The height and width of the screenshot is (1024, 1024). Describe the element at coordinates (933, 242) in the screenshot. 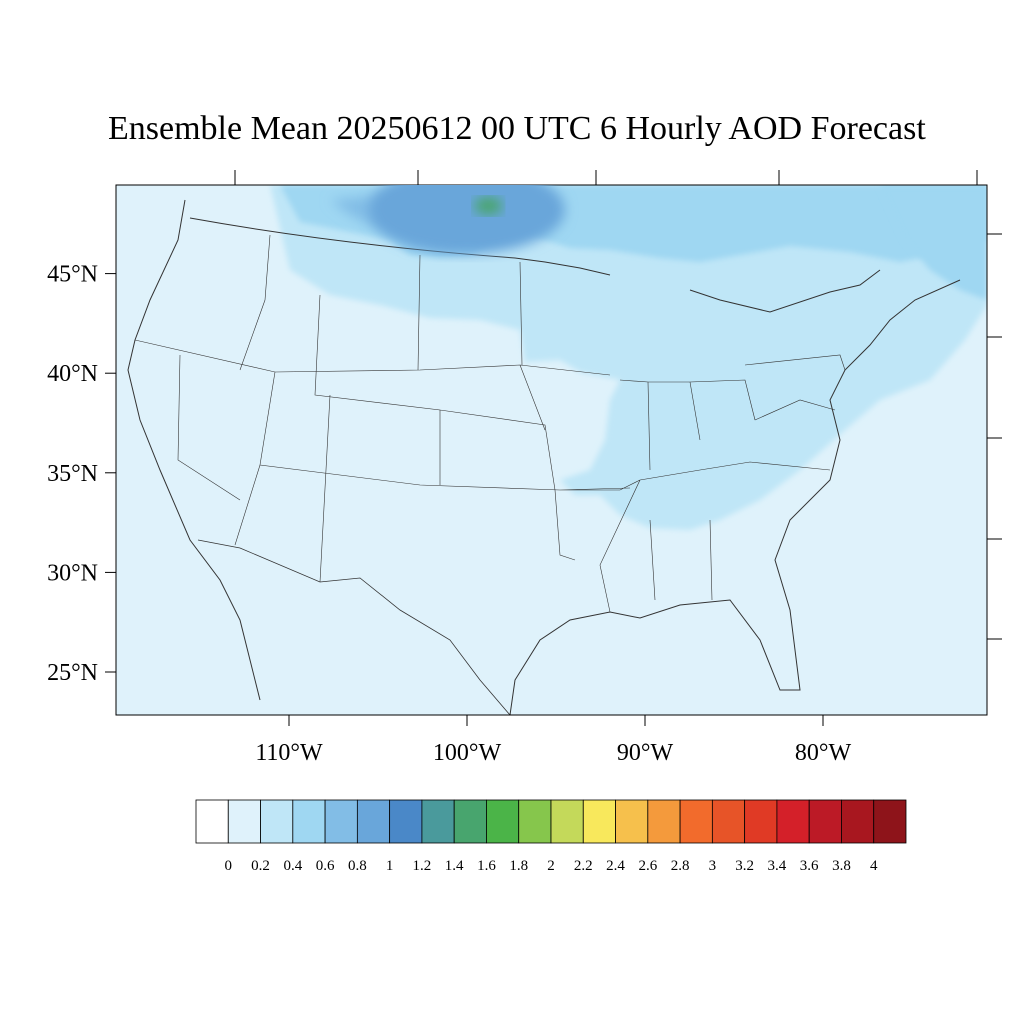

I see `aod-band-0.4-0.6-ne` at that location.